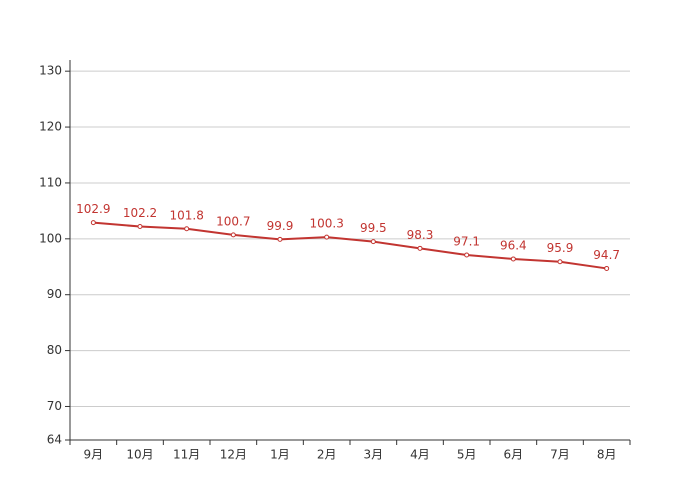  What do you see at coordinates (50, 127) in the screenshot?
I see `y-tick-label: 120` at bounding box center [50, 127].